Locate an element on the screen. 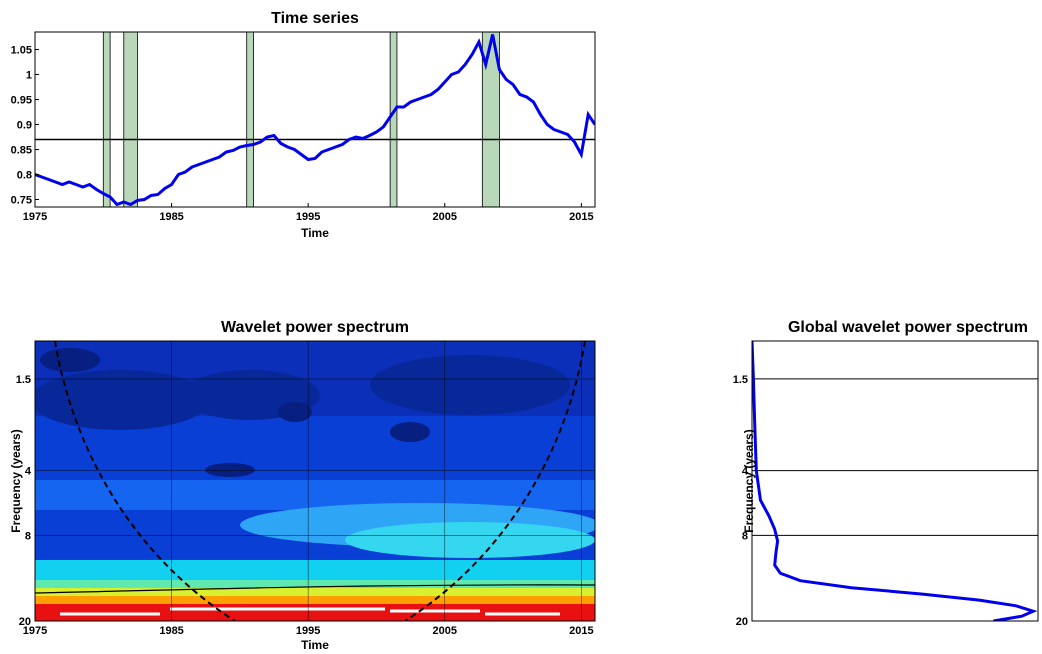 The width and height of the screenshot is (1042, 654). y-tick-label: 0.9 is located at coordinates (24, 126).